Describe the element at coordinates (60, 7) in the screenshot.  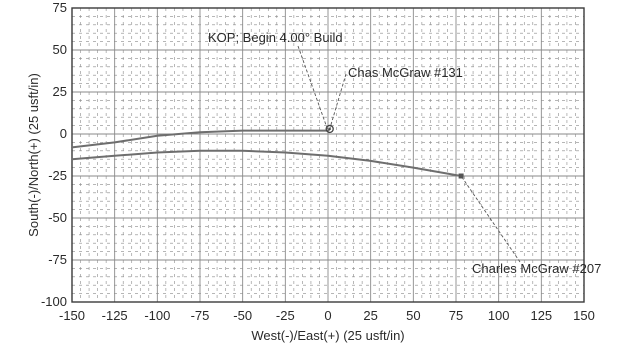
I see `y-tick-label: 75` at that location.